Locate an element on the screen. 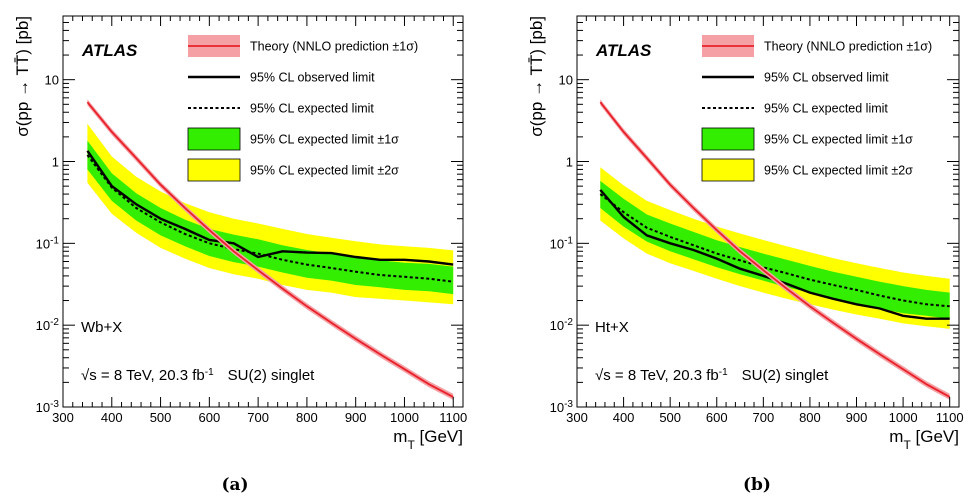 This screenshot has height=500, width=971. channel-label: Wb+X is located at coordinates (101, 327).